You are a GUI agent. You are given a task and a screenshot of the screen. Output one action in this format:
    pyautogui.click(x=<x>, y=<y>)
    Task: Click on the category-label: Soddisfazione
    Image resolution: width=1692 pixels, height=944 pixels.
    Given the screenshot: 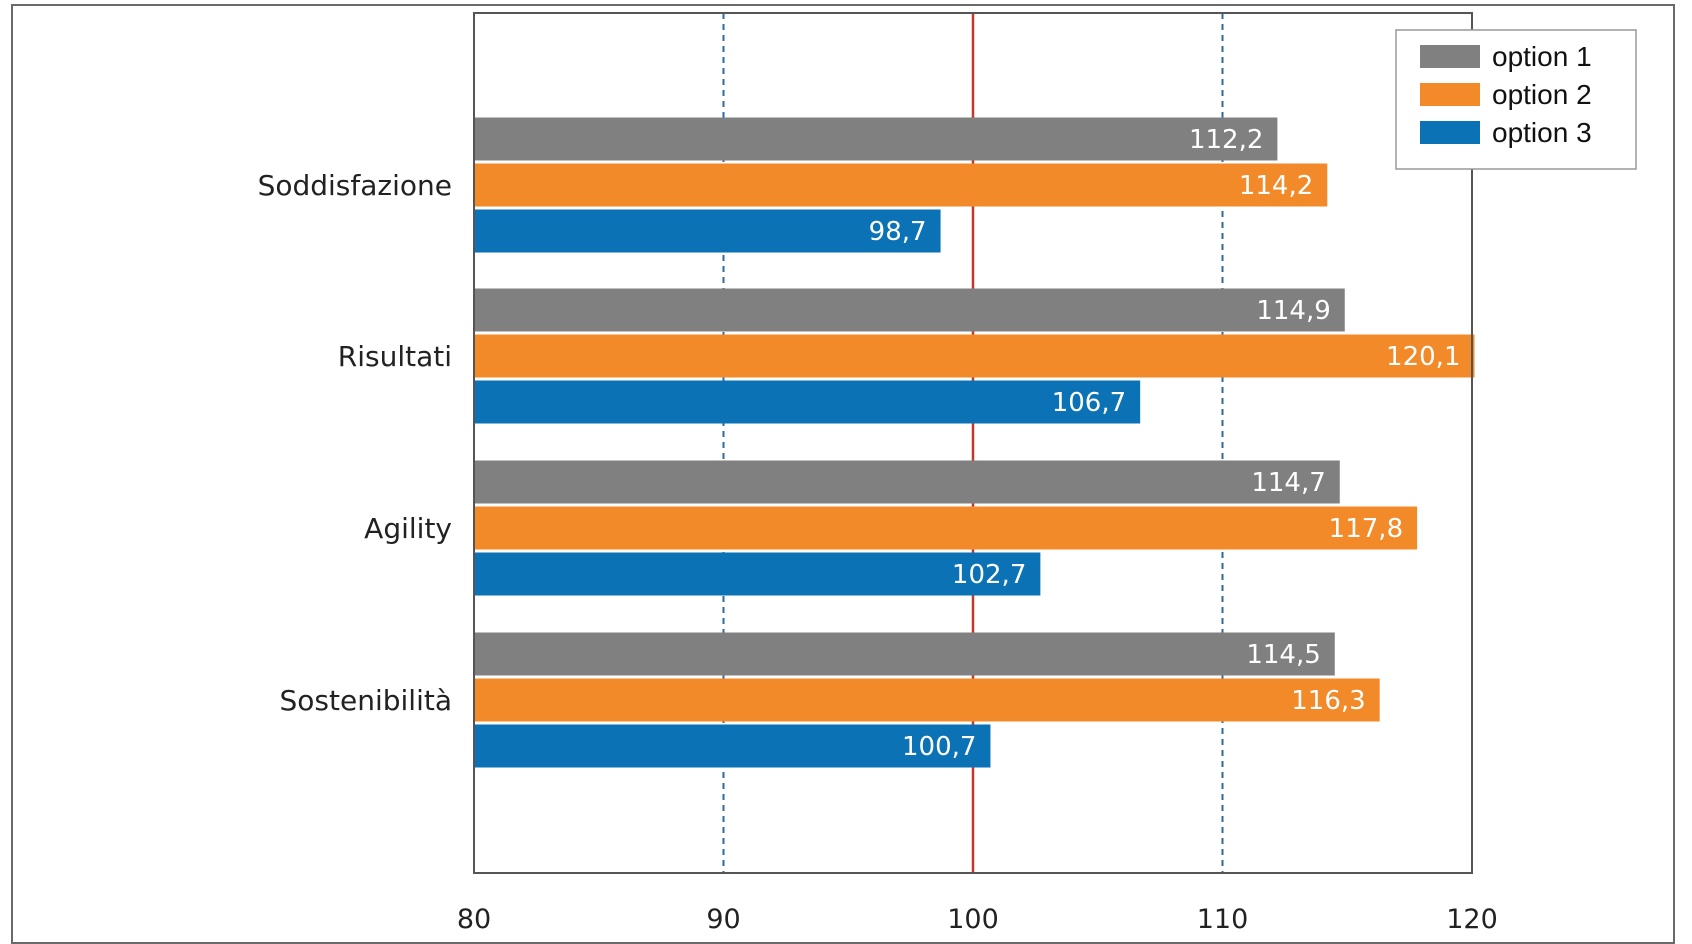 What is the action you would take?
    pyautogui.click(x=355, y=185)
    